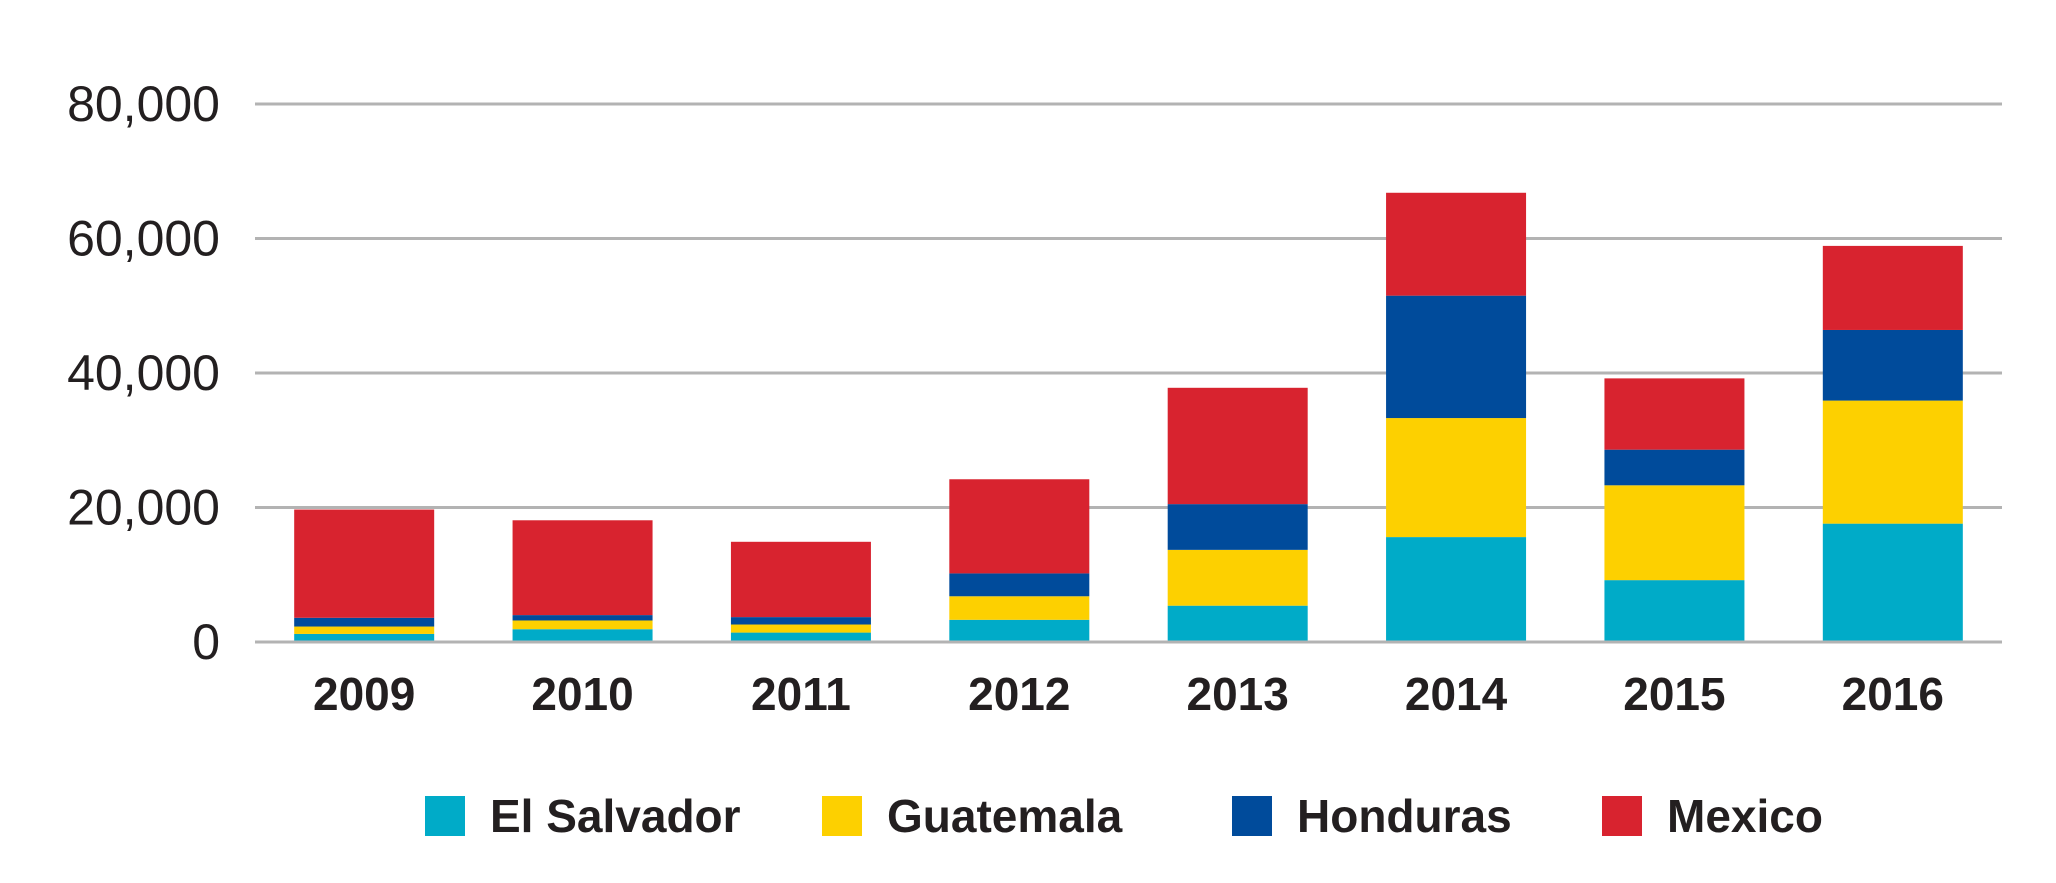 The image size is (2056, 883). What do you see at coordinates (801, 694) in the screenshot?
I see `x-tick-label: 2011` at bounding box center [801, 694].